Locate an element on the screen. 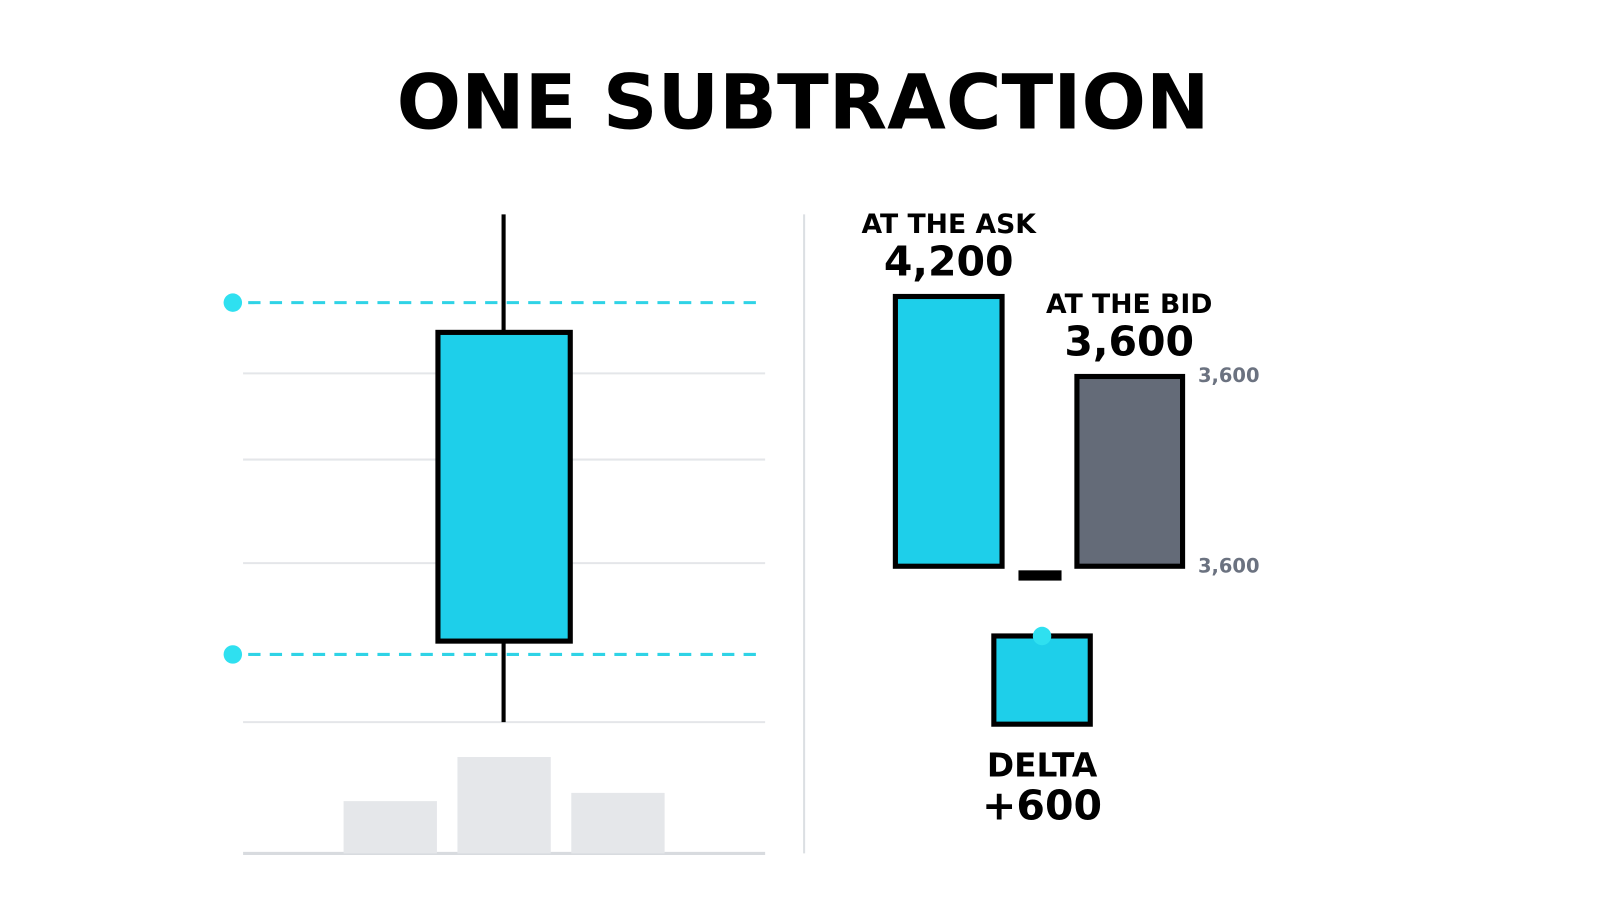  delta-label: DELTA is located at coordinates (1042, 766).